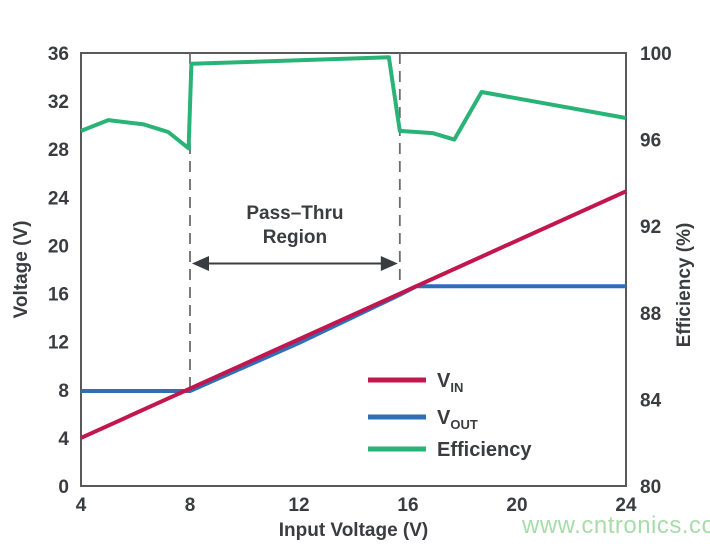  I want to click on arrow-left-head-icon, so click(200, 263).